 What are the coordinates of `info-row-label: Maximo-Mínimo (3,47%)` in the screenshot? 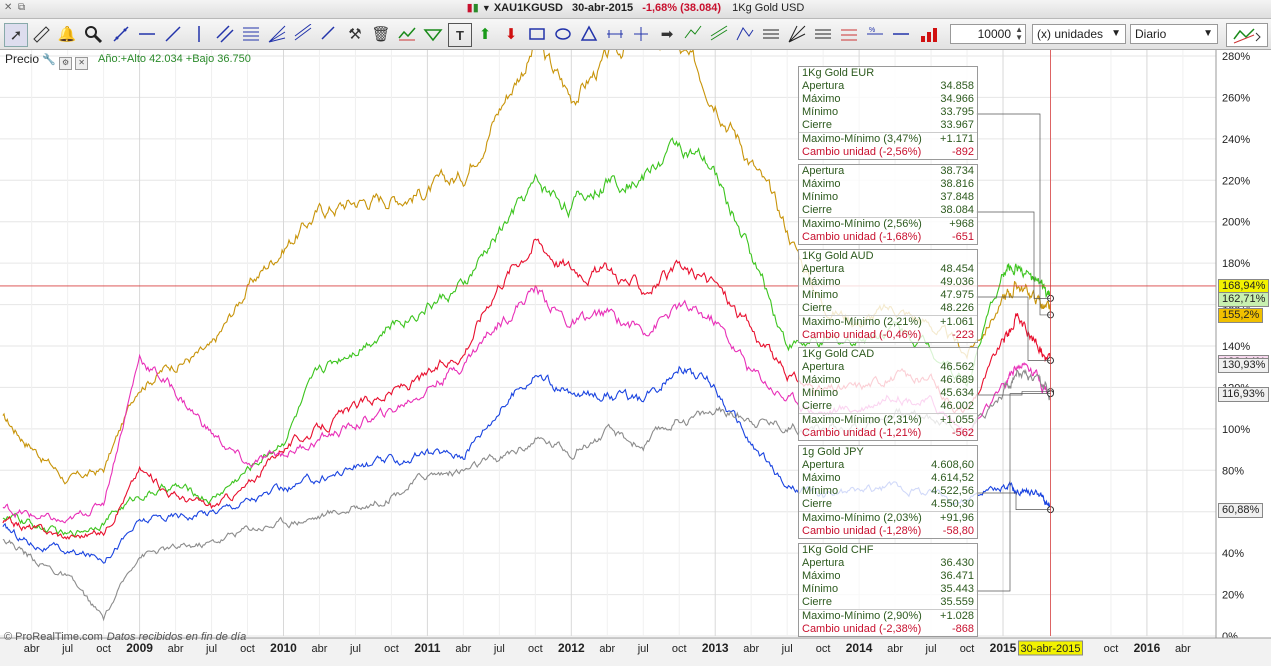 It's located at (862, 139).